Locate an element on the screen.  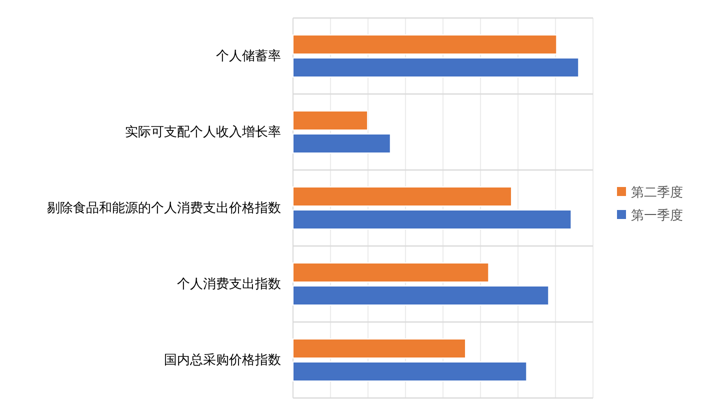
y-tick-label: 实际可支配个人收入增长率 is located at coordinates (203, 132).